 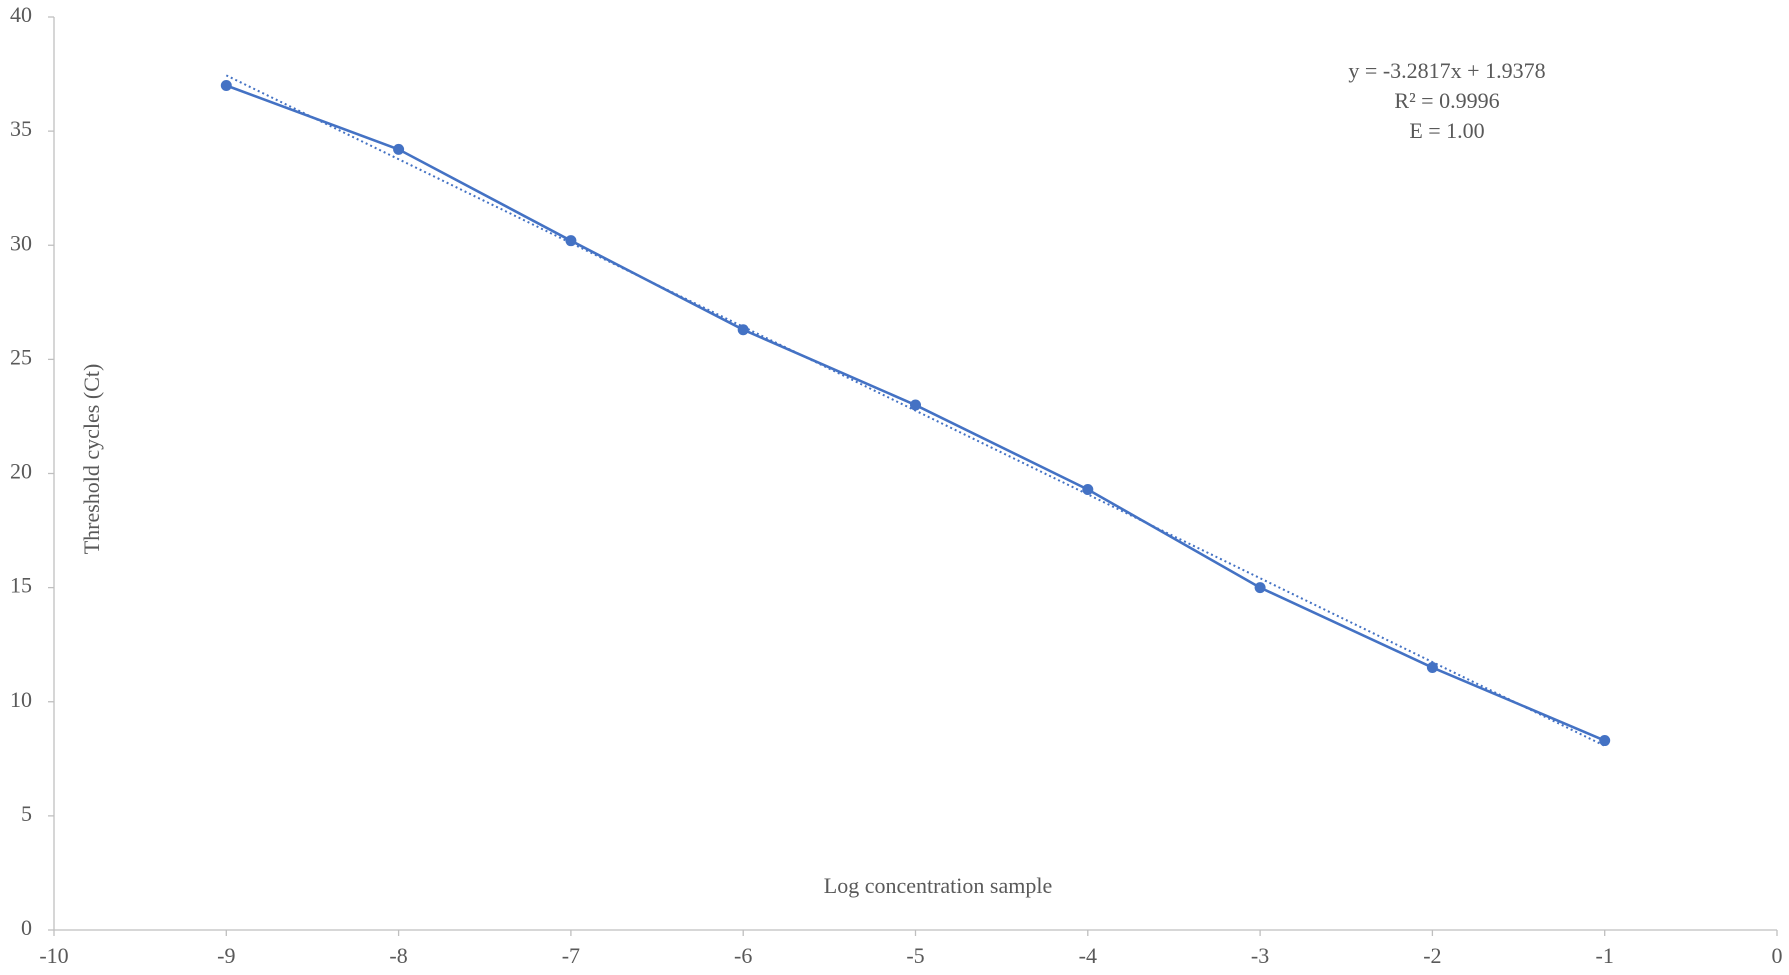 What do you see at coordinates (938, 885) in the screenshot?
I see `x-axis-label: Log concentration sample` at bounding box center [938, 885].